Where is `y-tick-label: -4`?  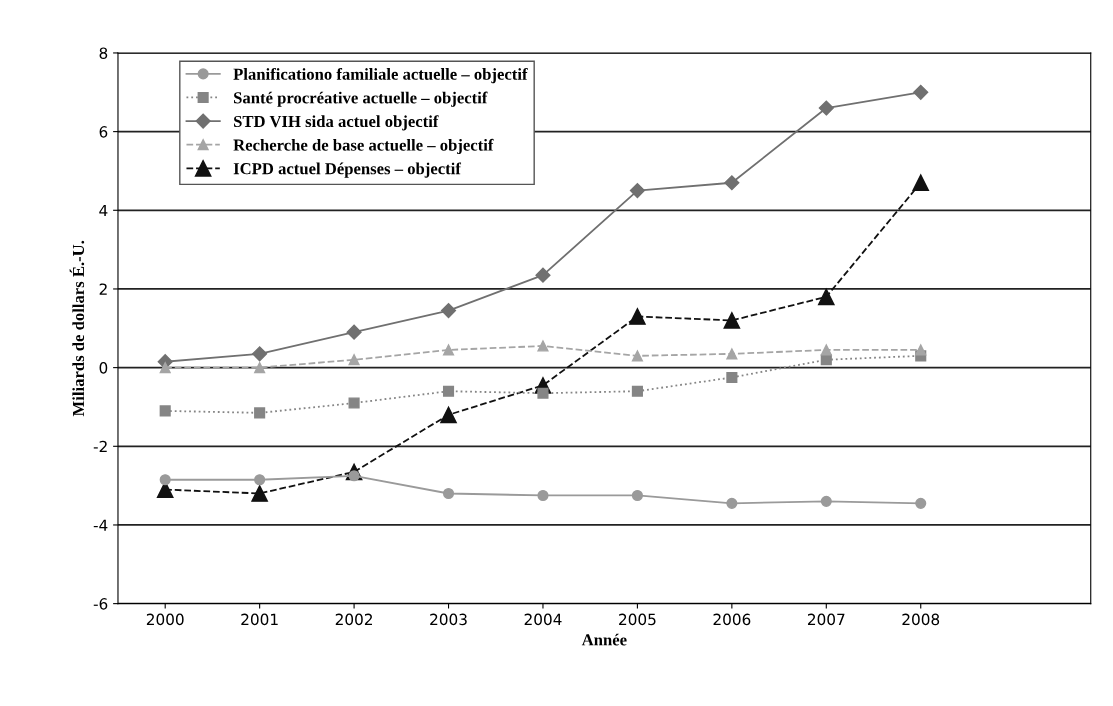 y-tick-label: -4 is located at coordinates (100, 525).